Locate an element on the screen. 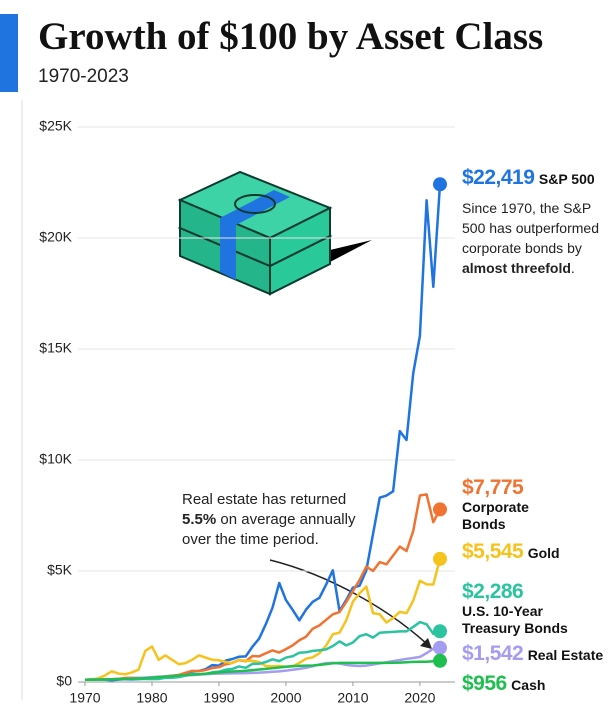 The image size is (616, 707). money-illustration is located at coordinates (274, 233).